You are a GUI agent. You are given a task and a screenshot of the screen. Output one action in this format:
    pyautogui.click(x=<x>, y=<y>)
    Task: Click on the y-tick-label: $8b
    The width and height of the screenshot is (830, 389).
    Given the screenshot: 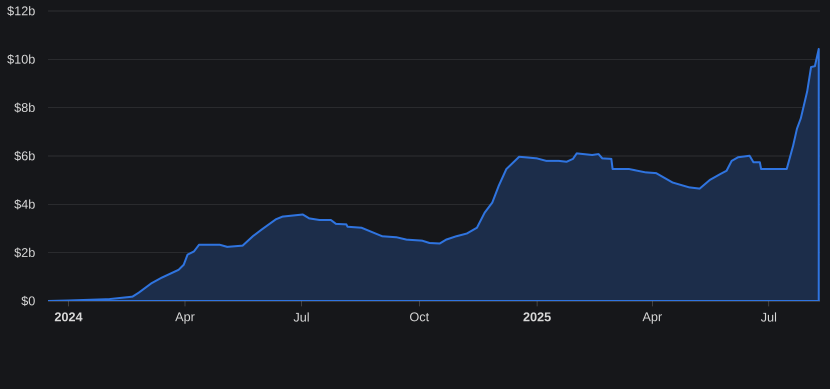 What is the action you would take?
    pyautogui.click(x=24, y=107)
    